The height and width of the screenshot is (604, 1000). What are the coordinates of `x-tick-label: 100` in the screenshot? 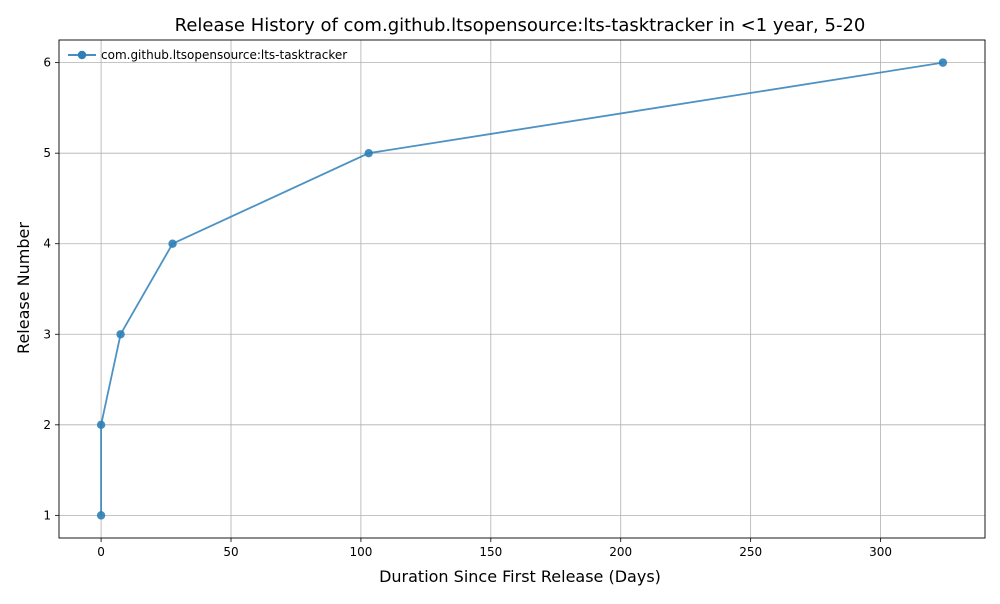 It's located at (360, 552).